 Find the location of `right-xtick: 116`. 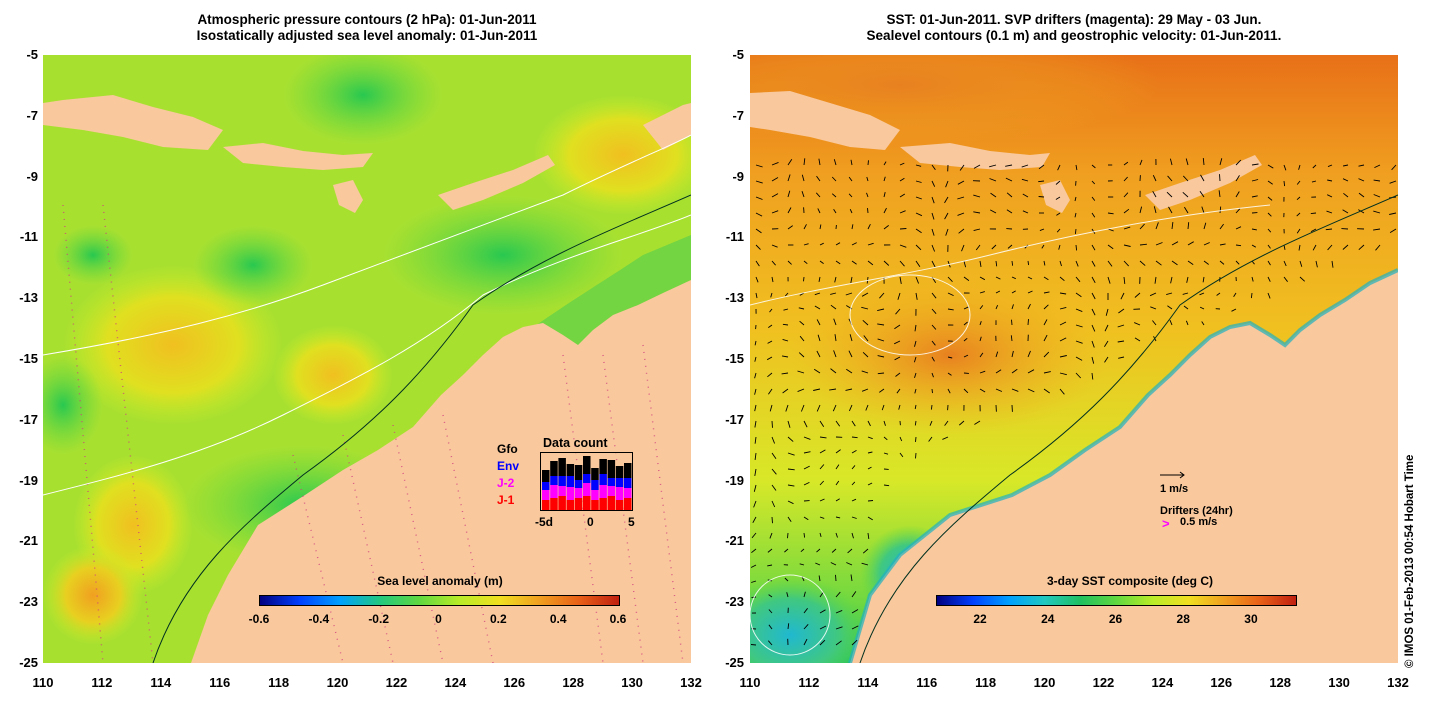

right-xtick: 116 is located at coordinates (927, 682).